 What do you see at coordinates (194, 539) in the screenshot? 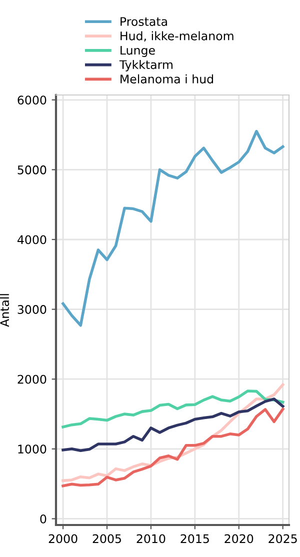
I see `x-tick-label: 2015` at bounding box center [194, 539].